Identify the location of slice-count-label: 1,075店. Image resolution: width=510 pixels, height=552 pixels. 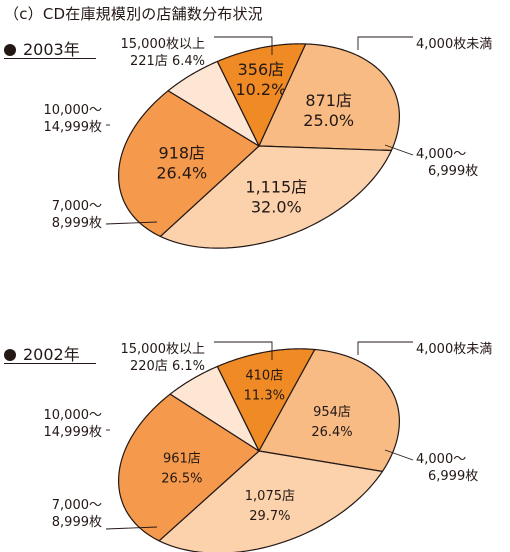
(270, 496).